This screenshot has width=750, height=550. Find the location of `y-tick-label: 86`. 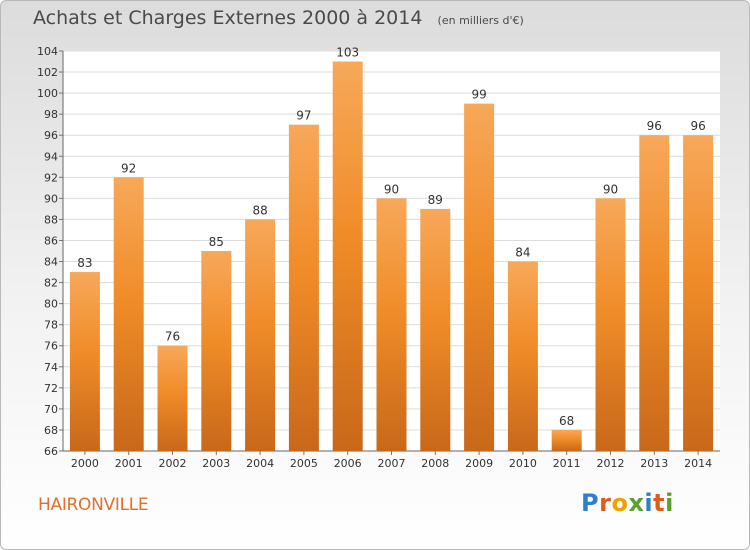

y-tick-label: 86 is located at coordinates (51, 240).